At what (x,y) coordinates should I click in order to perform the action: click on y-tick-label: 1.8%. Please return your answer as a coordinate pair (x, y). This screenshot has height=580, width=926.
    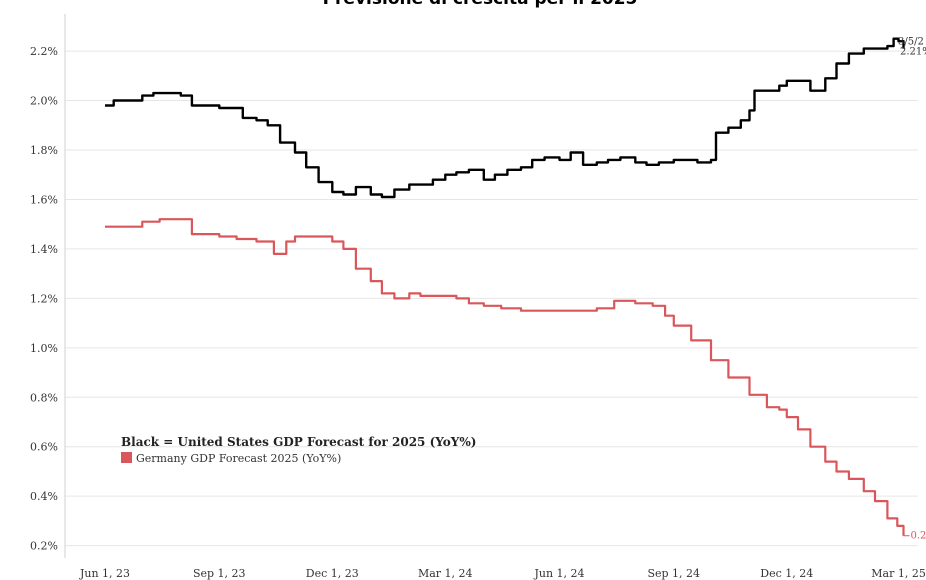
    Looking at the image, I should click on (44, 150).